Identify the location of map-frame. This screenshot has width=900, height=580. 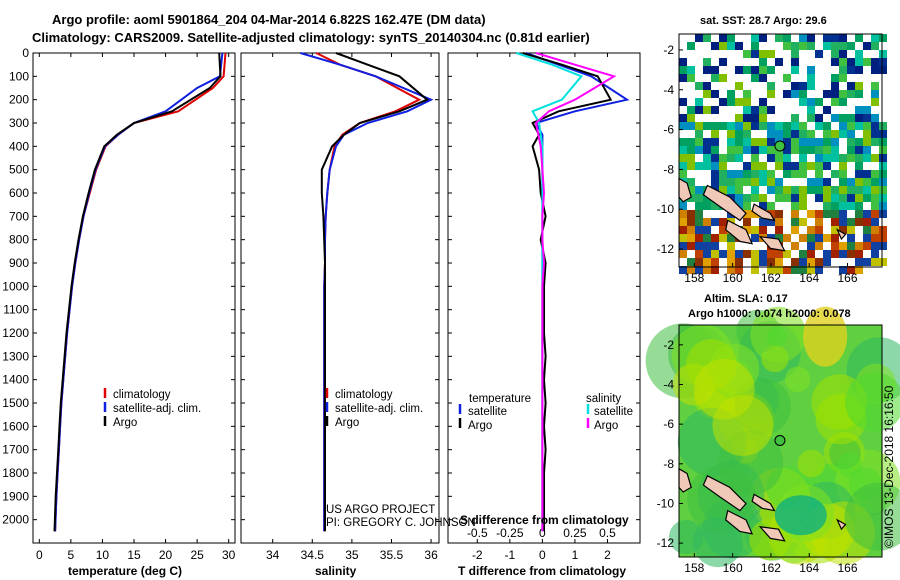
(780, 150).